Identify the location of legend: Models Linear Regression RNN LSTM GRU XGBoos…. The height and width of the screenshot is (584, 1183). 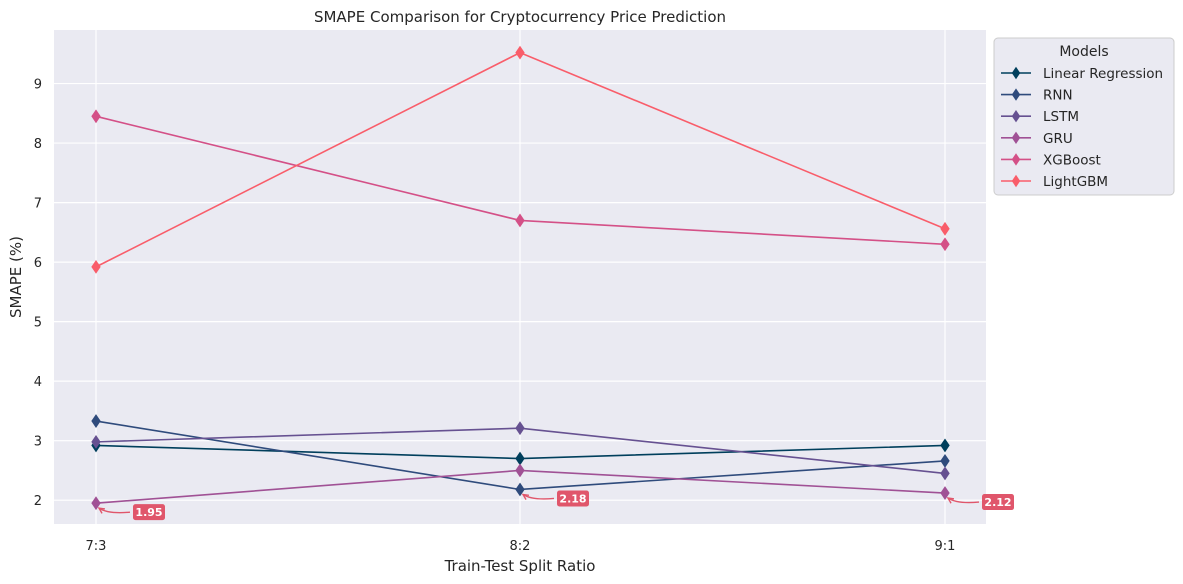
(1084, 116).